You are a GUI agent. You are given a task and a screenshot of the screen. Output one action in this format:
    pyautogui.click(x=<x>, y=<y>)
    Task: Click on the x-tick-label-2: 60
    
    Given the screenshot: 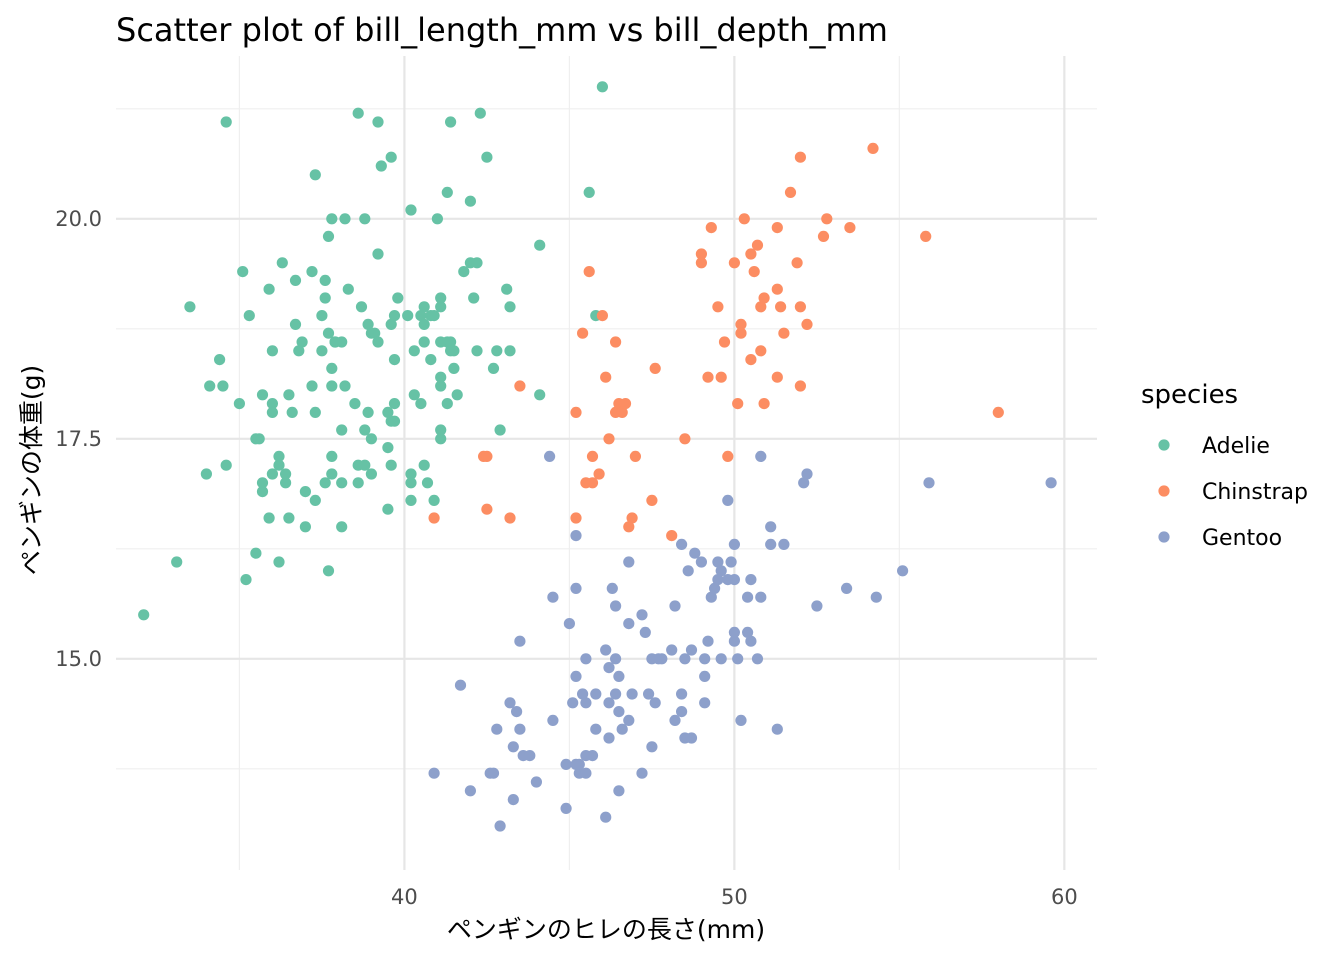 What is the action you would take?
    pyautogui.click(x=1064, y=897)
    